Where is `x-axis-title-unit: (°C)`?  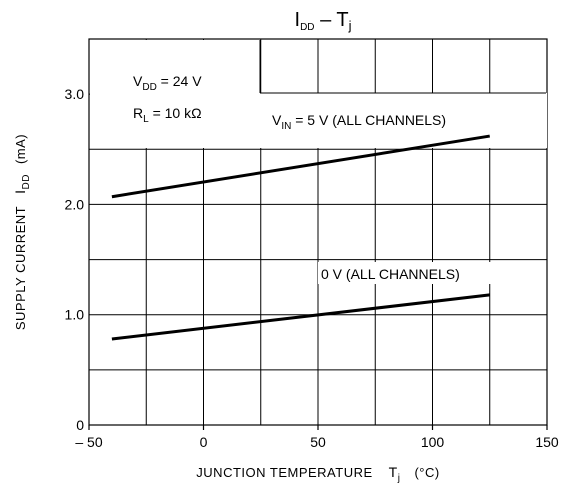
x-axis-title-unit: (°C) is located at coordinates (426, 472).